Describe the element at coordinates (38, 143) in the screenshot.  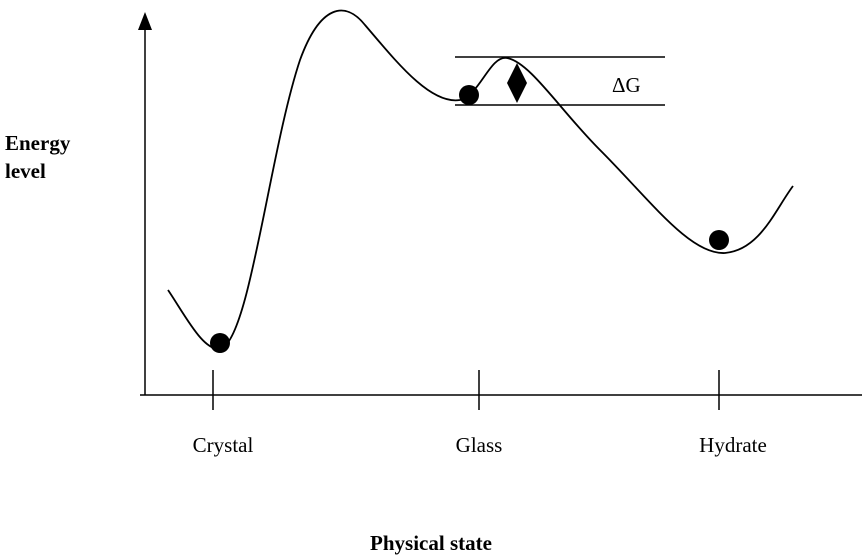
I see `y-axis-label: Energy` at that location.